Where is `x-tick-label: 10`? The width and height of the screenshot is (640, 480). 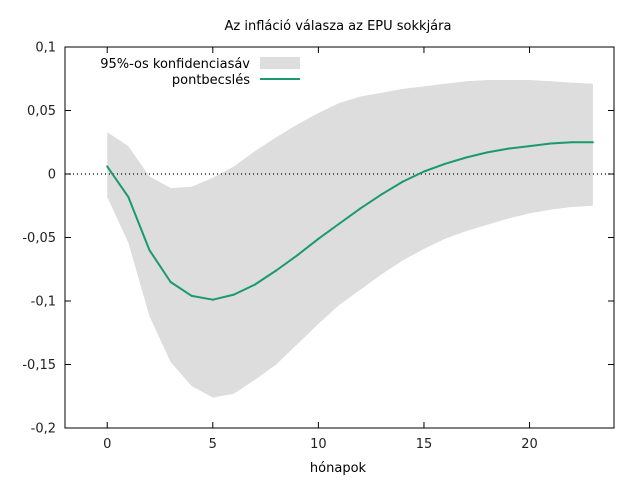
x-tick-label: 10 is located at coordinates (318, 444).